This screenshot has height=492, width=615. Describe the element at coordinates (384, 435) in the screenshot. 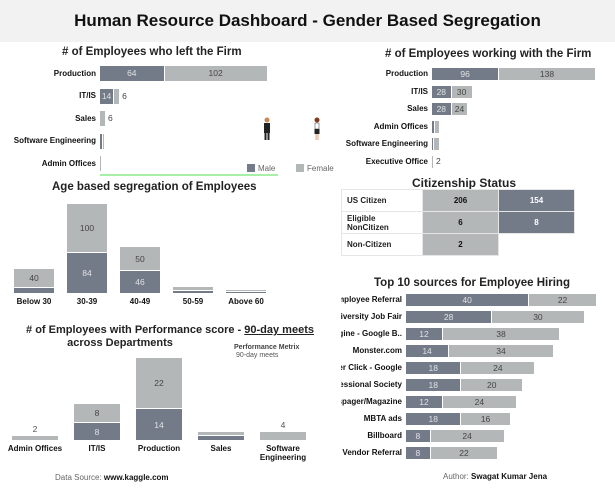

I see `row-label: Billboard` at that location.